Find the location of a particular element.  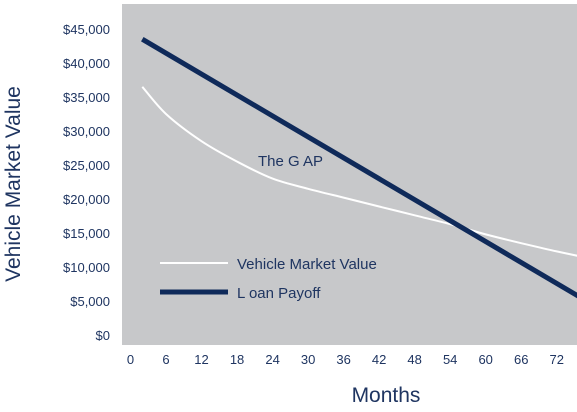

x-tick-label: 30 is located at coordinates (308, 359).